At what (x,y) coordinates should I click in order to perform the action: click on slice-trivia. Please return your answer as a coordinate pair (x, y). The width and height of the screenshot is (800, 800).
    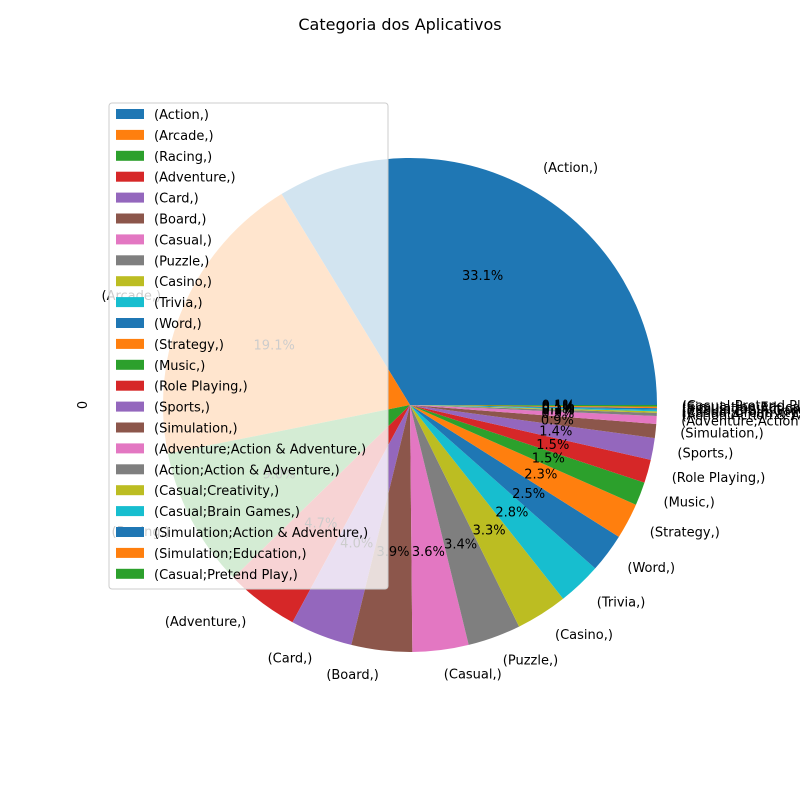
    Looking at the image, I should click on (503, 502).